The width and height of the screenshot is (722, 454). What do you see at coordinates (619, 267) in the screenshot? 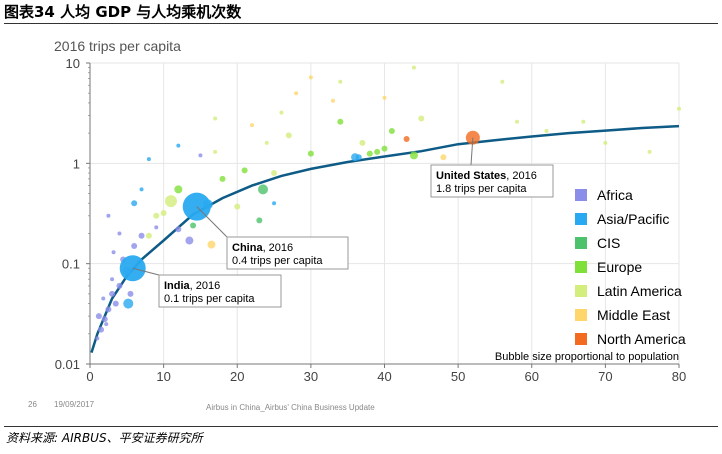
I see `legend-label: Europe` at bounding box center [619, 267].